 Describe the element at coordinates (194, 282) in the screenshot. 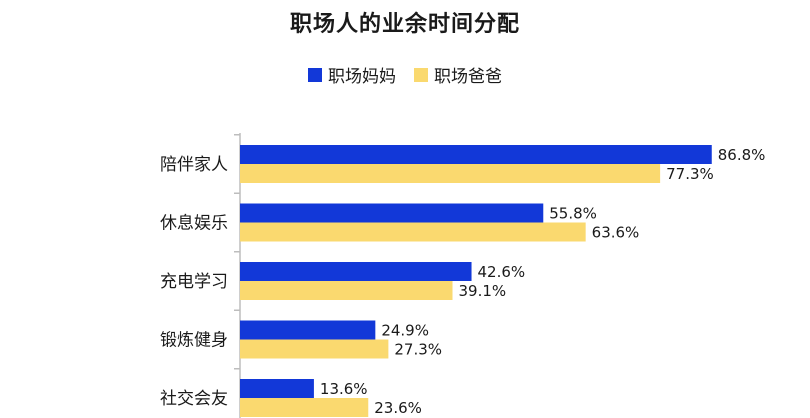

I see `category-label: 充电学习` at that location.